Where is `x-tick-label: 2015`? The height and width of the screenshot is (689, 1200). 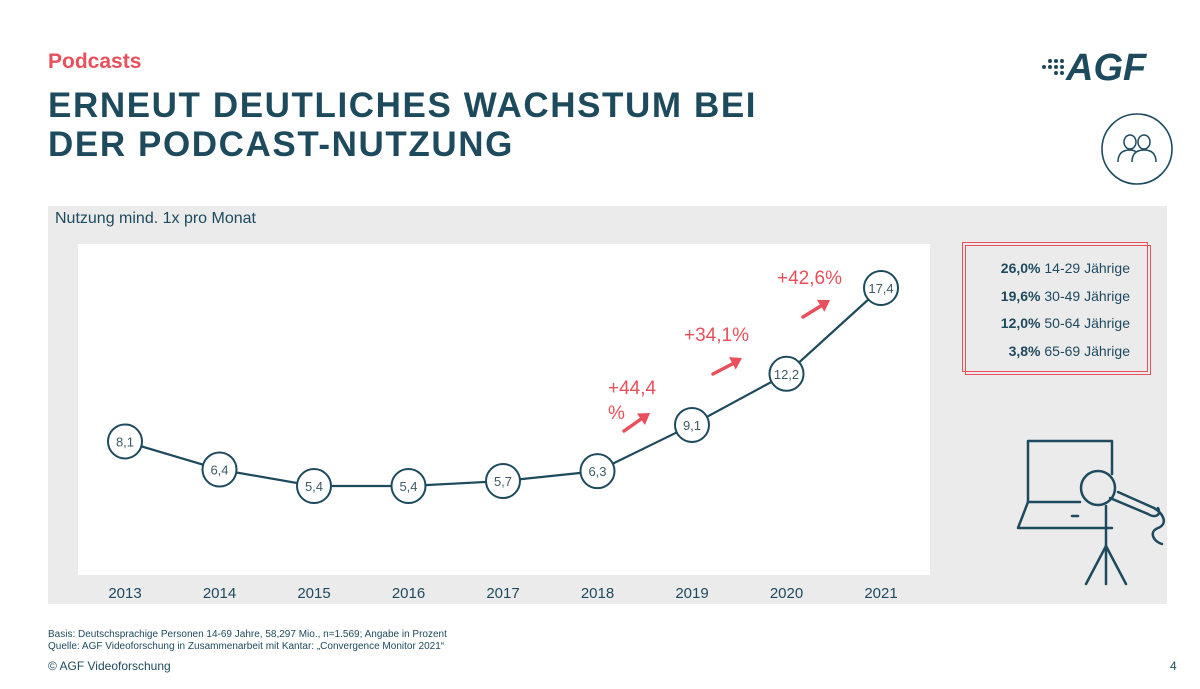
x-tick-label: 2015 is located at coordinates (313, 593).